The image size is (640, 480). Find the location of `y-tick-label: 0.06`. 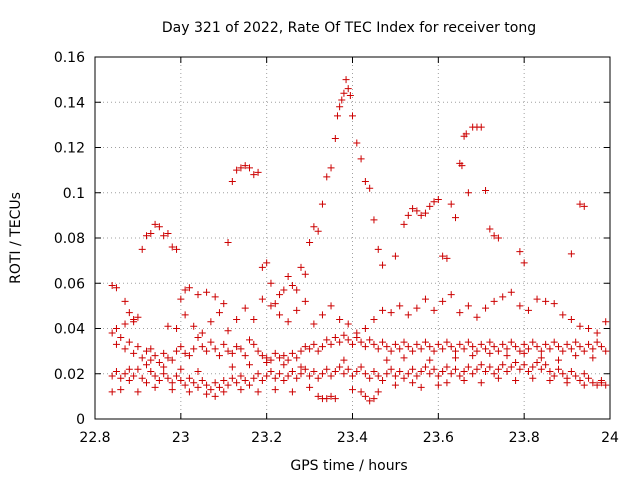

y-tick-label: 0.06 is located at coordinates (69, 284).